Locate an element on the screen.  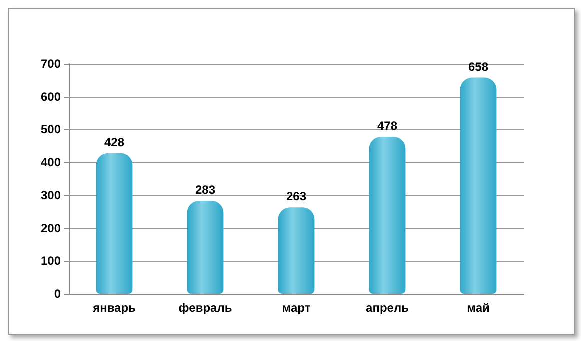
x-tick-label: март is located at coordinates (296, 308).